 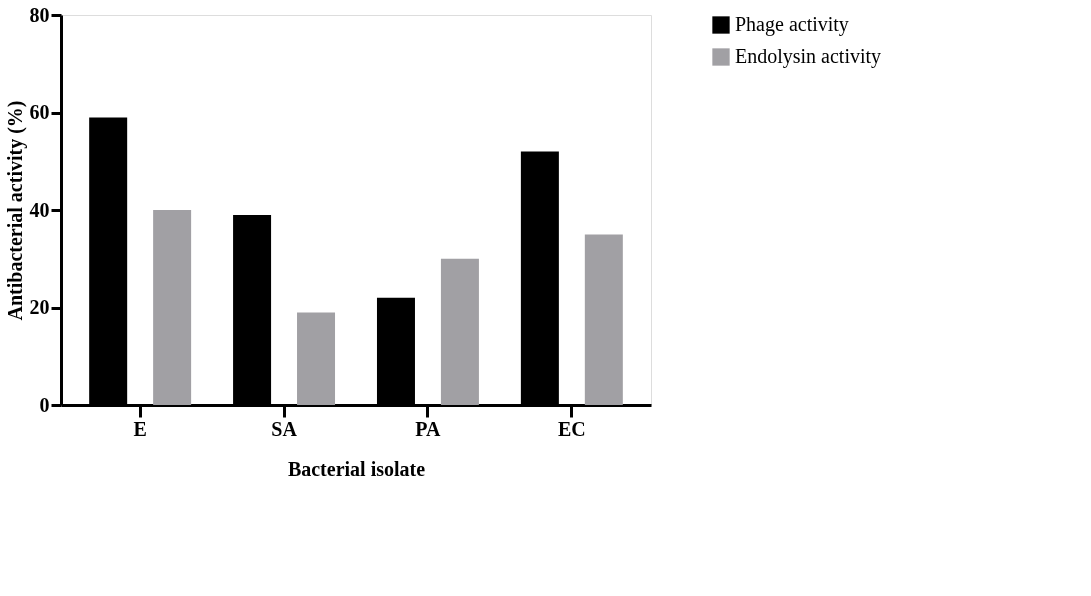 I want to click on y-tick-label: 40, so click(x=39, y=209).